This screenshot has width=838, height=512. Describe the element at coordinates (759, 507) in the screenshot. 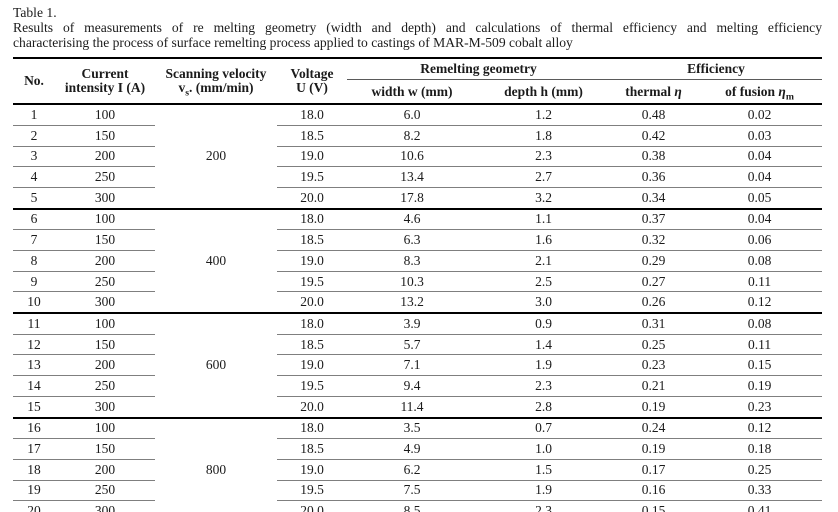

I see `cell-fusion-efficiency: 0.41` at that location.